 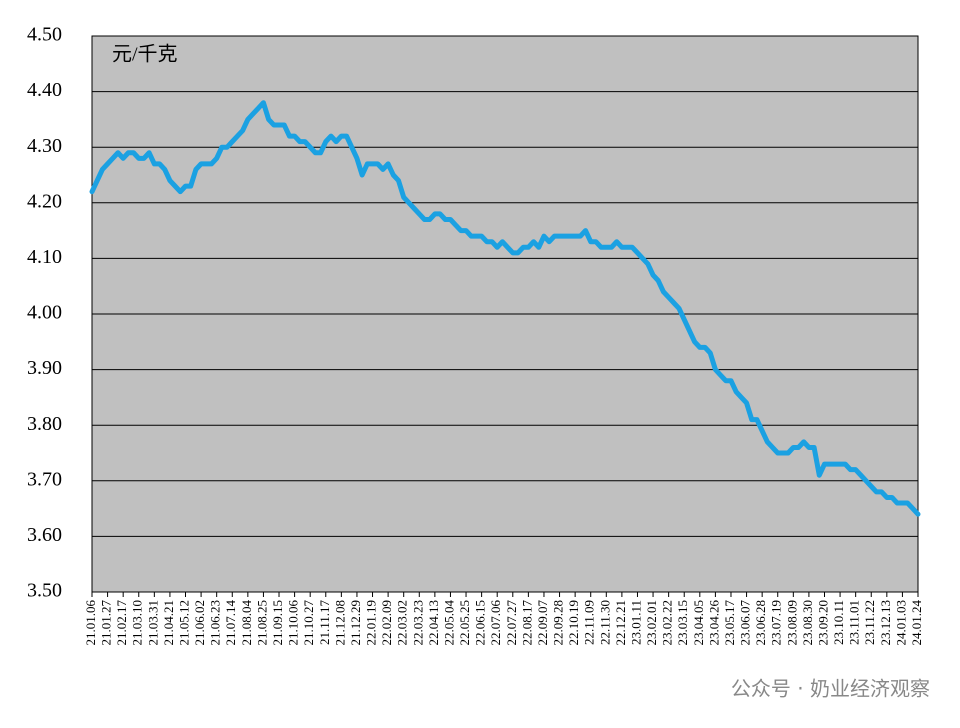 What do you see at coordinates (199, 623) in the screenshot?
I see `x-tick-label: 21.06.02` at bounding box center [199, 623].